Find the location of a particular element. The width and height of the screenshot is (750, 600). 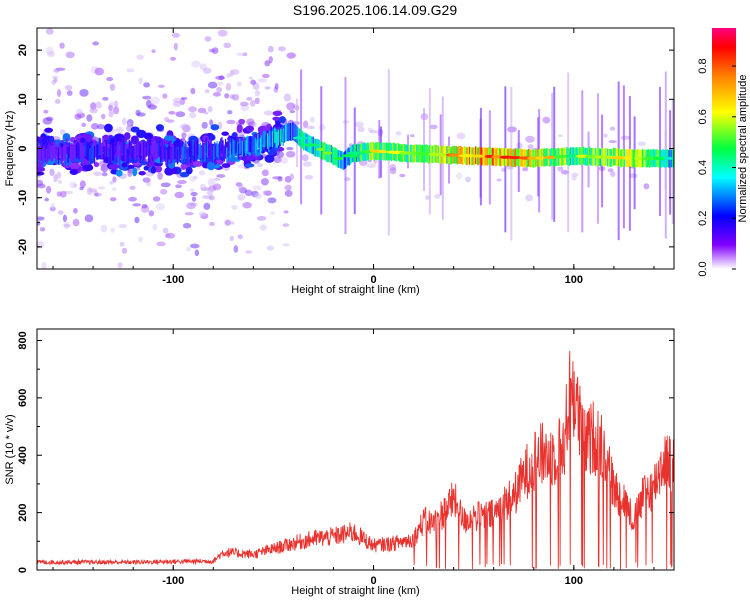

x-tick-label: -100 is located at coordinates (173, 280).